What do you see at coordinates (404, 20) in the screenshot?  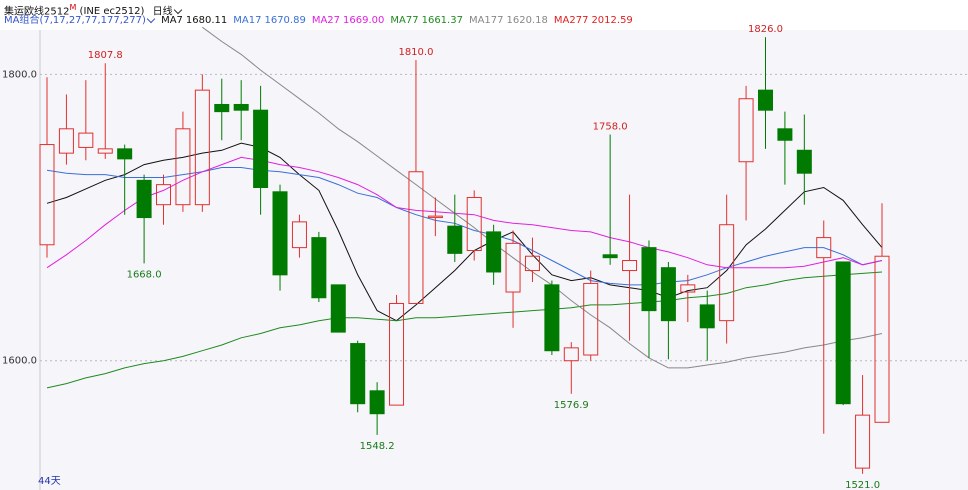 I see `legend-name: MA77` at bounding box center [404, 20].